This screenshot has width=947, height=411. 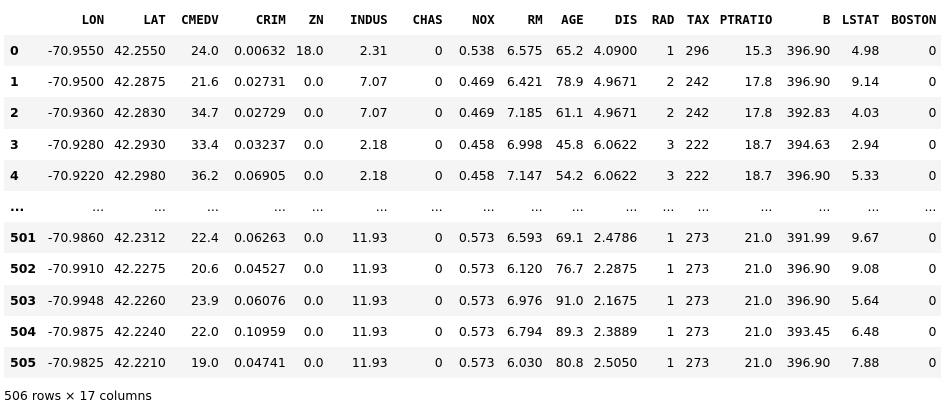 I want to click on table-cell: 2.4786, so click(x=615, y=238).